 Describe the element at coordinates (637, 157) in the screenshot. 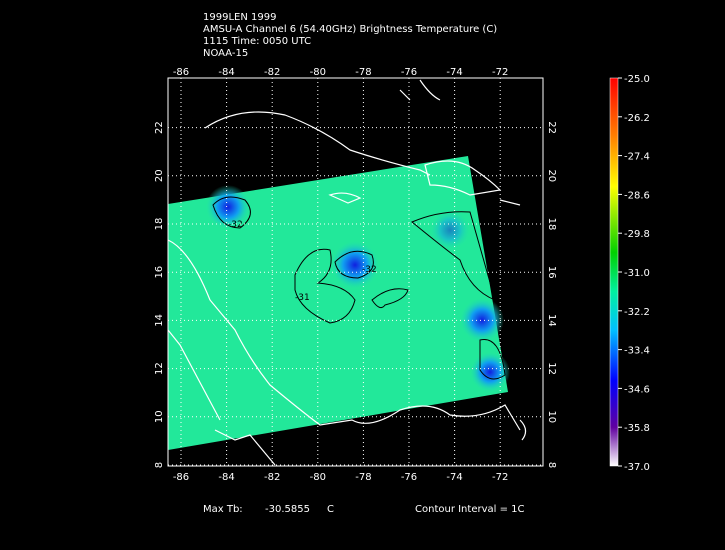

I see `colorbar-label: -27.4` at that location.